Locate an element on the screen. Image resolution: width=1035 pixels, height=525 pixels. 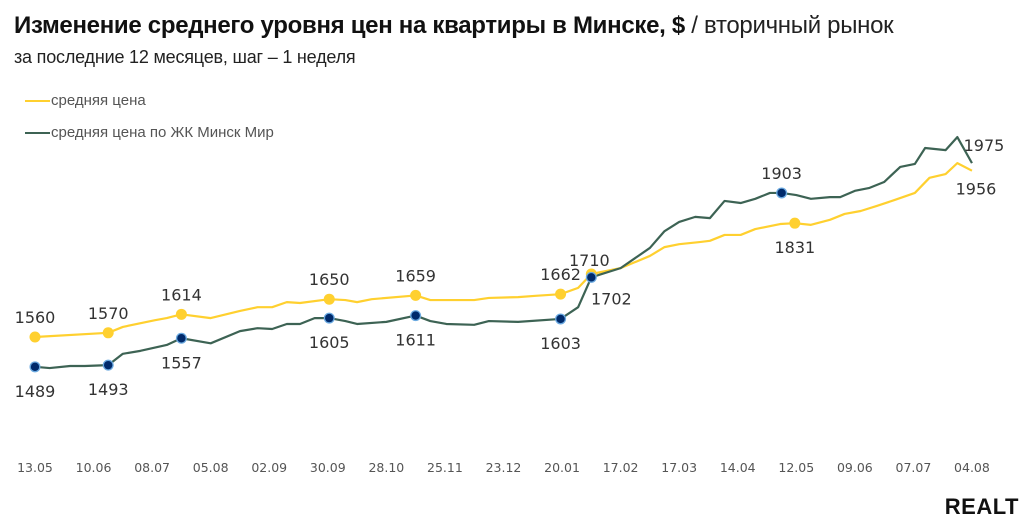
x-tick-label: 28.10 is located at coordinates (386, 467).